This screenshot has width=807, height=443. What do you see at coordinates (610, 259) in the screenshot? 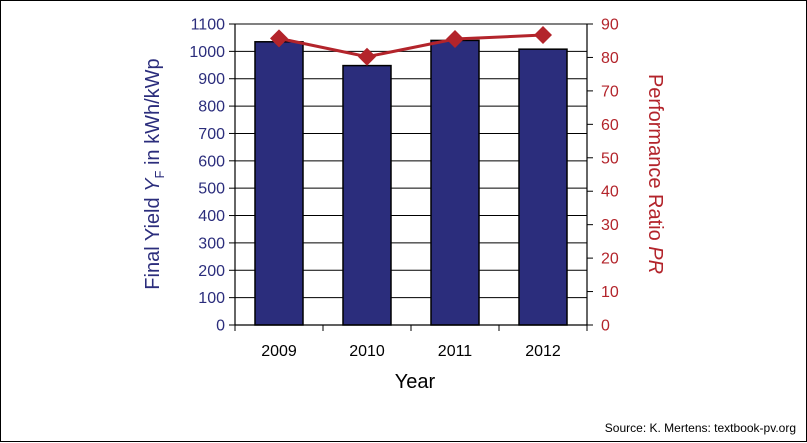
I see `right-tick-label: 20` at bounding box center [610, 259].